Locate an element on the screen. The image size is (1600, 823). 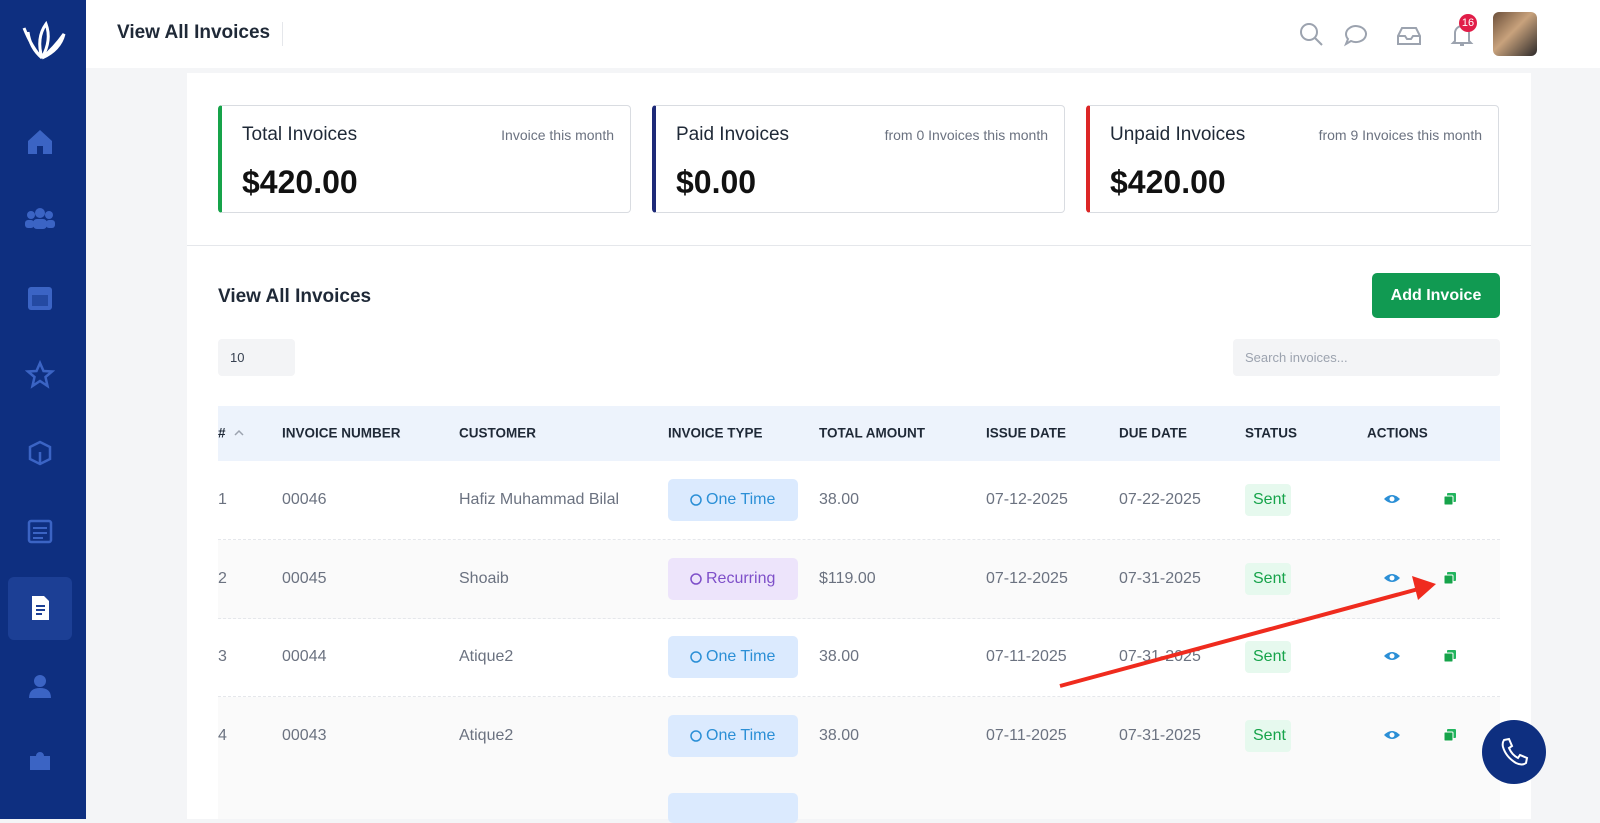
table-header is located at coordinates (859, 433).